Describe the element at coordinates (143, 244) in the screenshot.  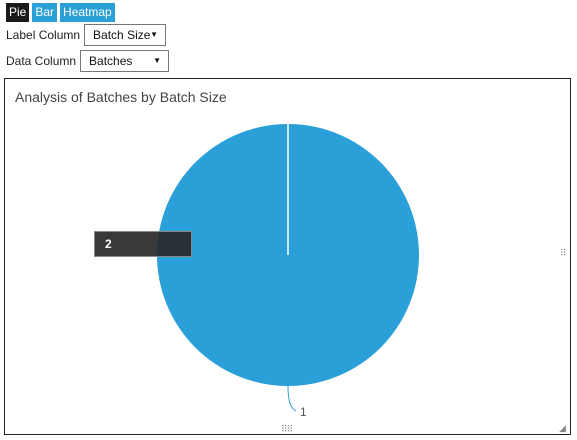
I see `chart-tooltip: 2` at that location.